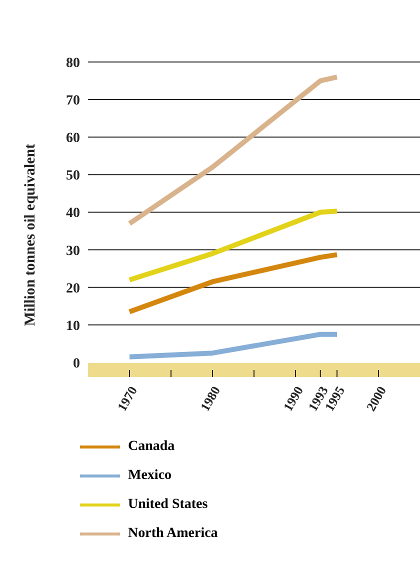 The image size is (420, 565). What do you see at coordinates (151, 446) in the screenshot?
I see `legend-label: Canada` at bounding box center [151, 446].